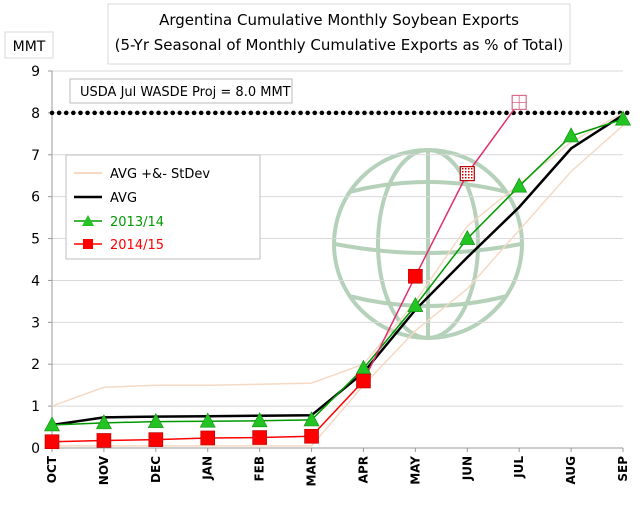 The height and width of the screenshot is (532, 644). Describe the element at coordinates (163, 207) in the screenshot. I see `legend: AVG +&- StDev AVG 2013/14 2014/15` at that location.